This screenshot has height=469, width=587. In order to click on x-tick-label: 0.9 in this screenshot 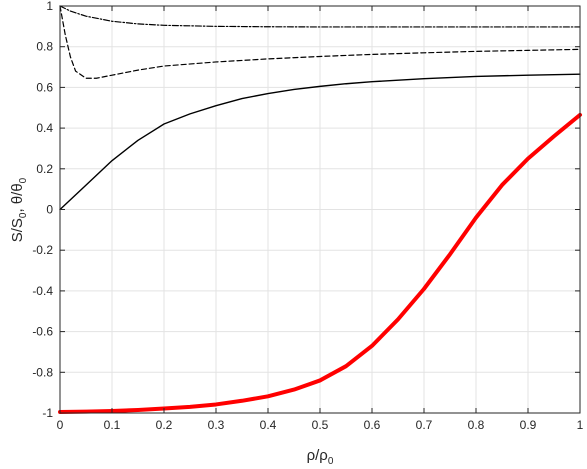, I will do `click(528, 425)`.